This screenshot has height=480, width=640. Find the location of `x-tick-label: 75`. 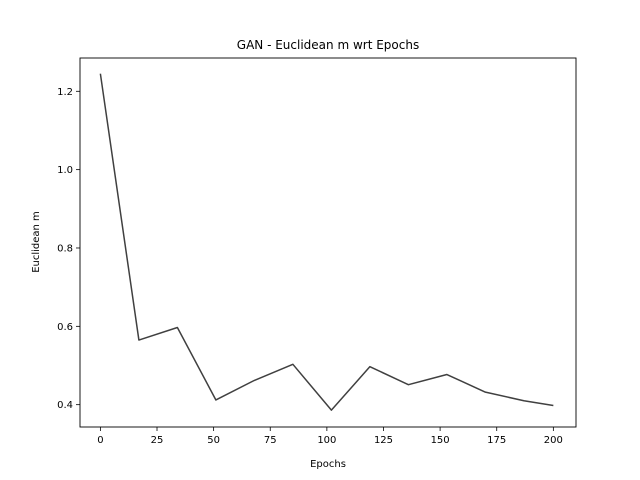

x-tick-label: 75 is located at coordinates (270, 440).